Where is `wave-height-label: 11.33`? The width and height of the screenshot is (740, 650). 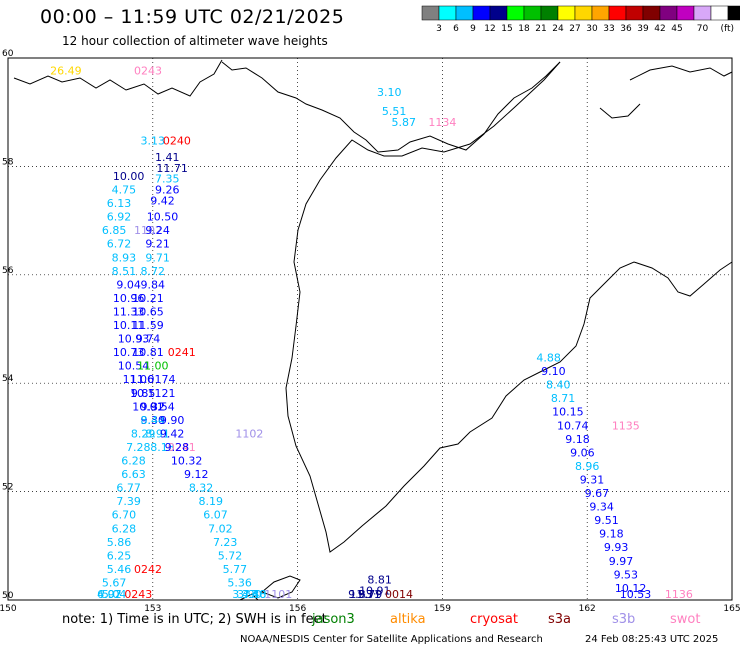
wave-height-label: 11.33 is located at coordinates (129, 311).